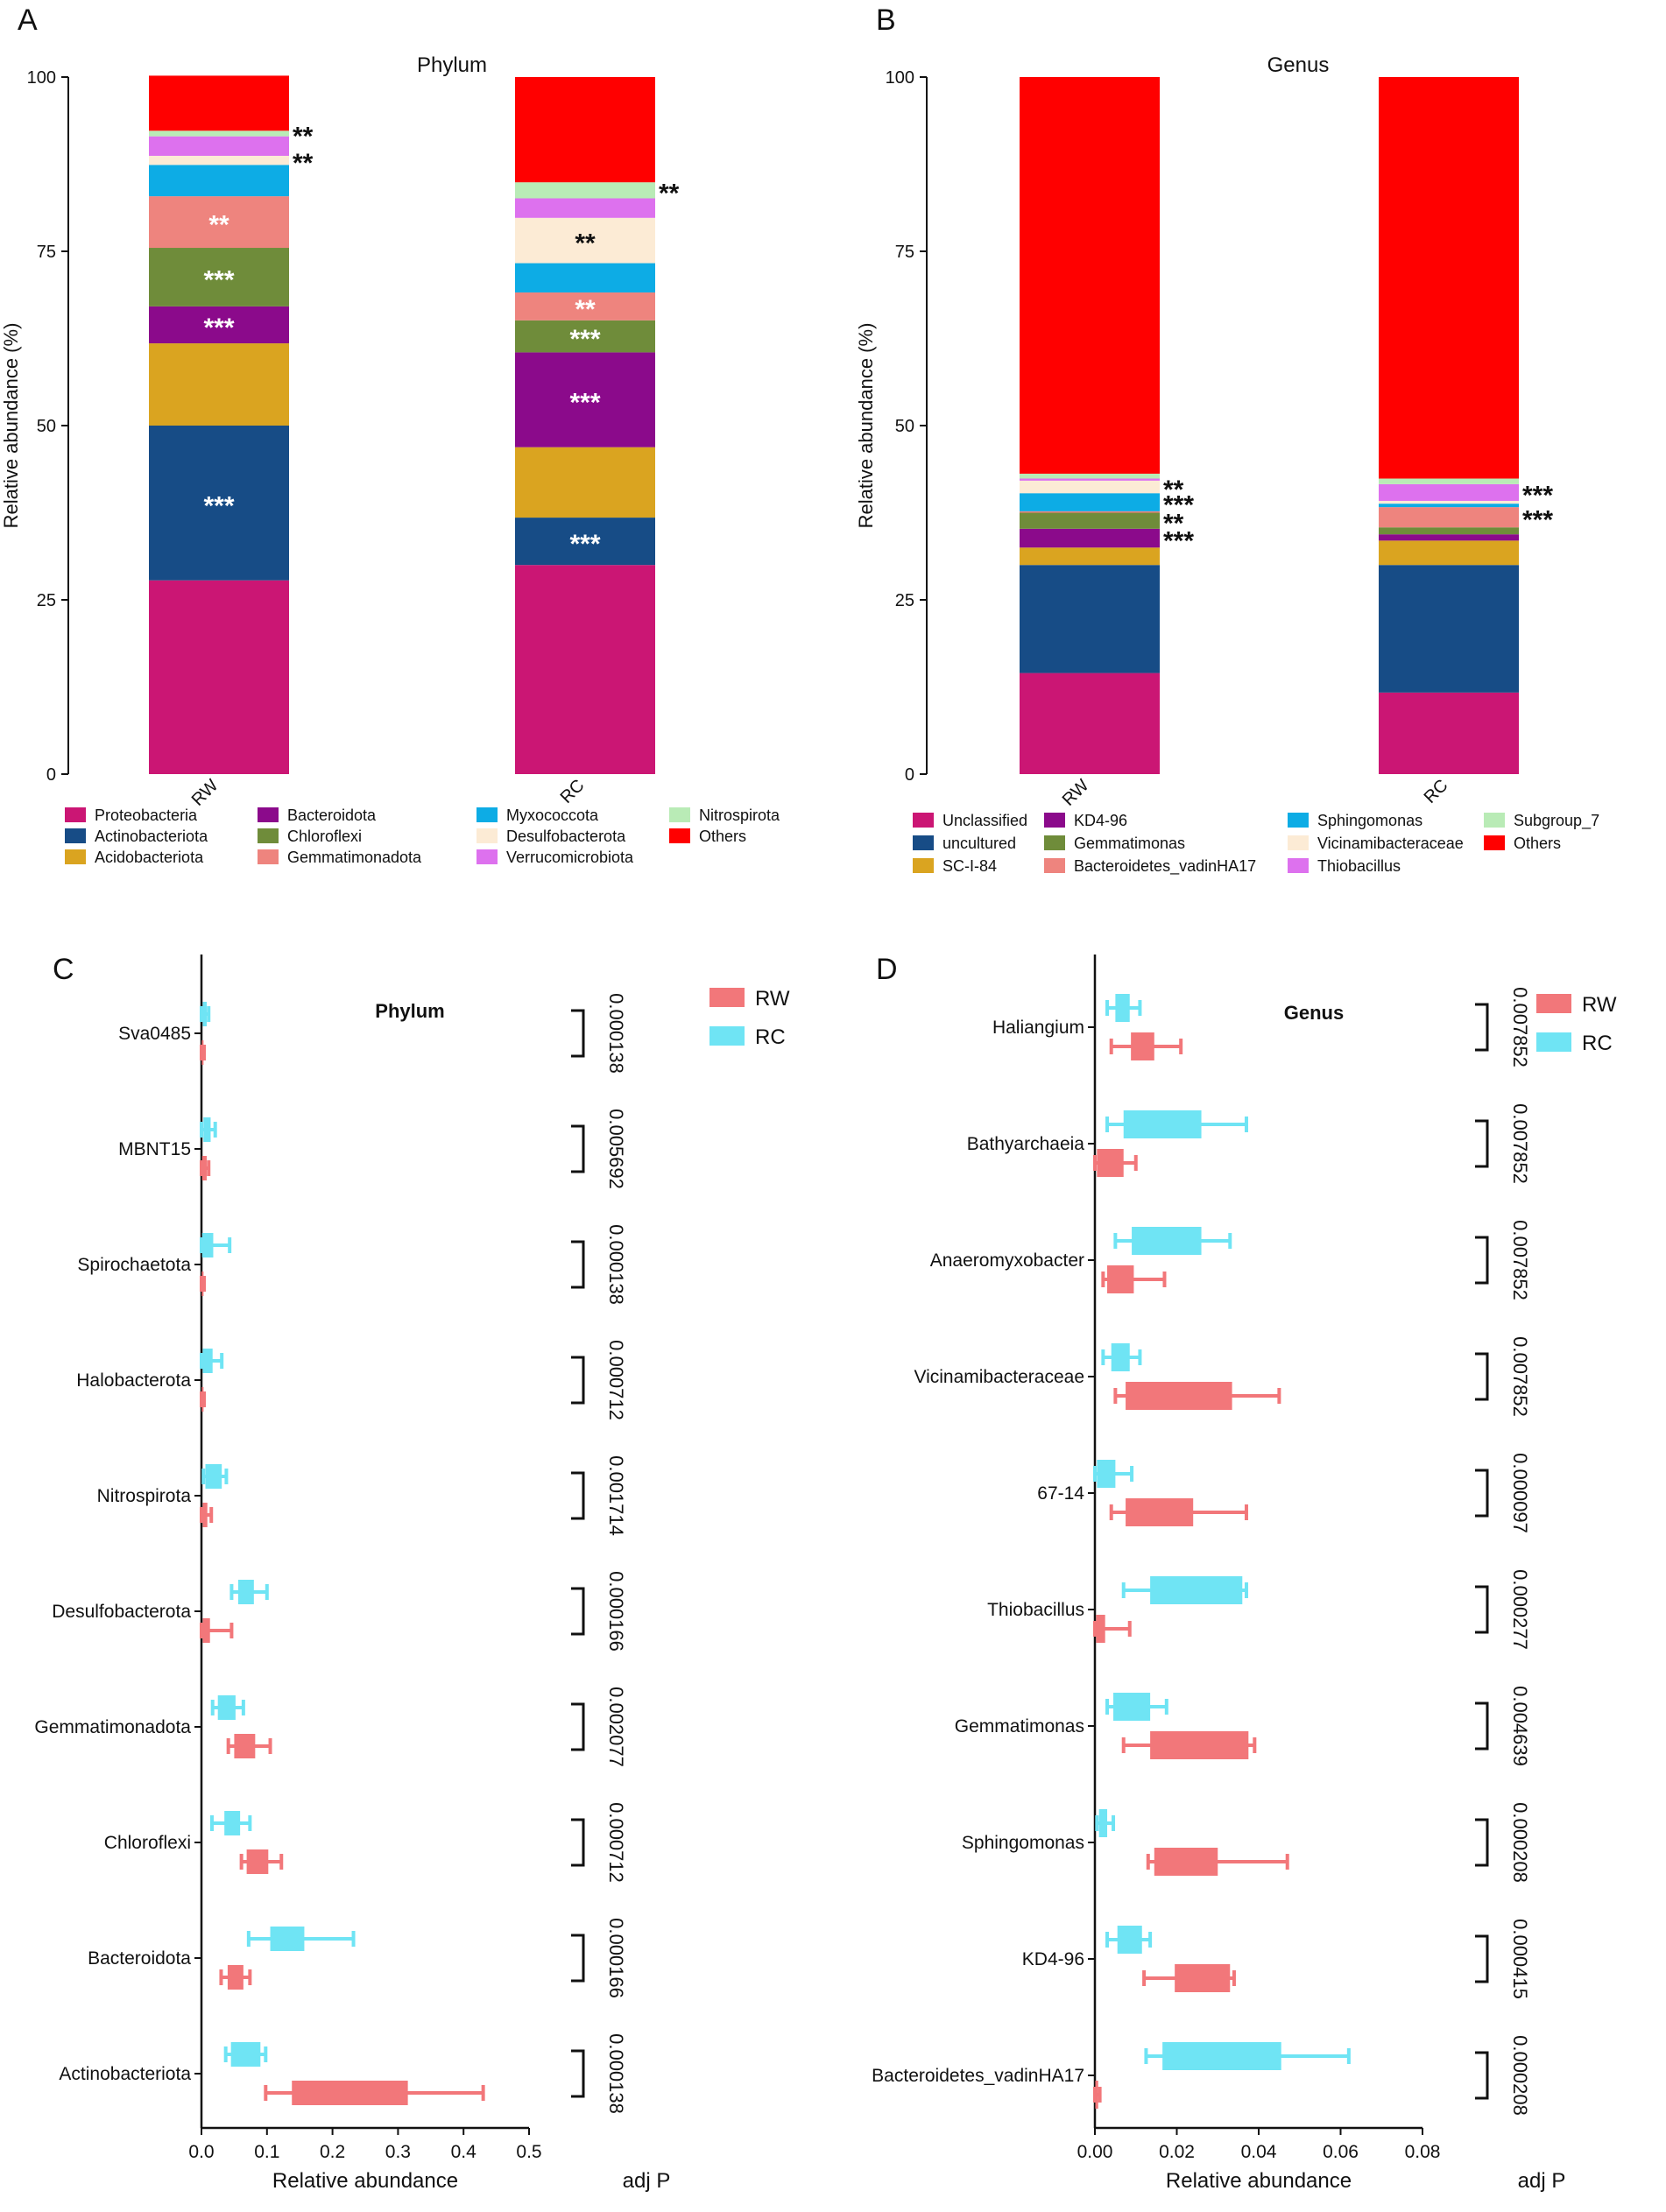  Describe the element at coordinates (999, 1377) in the screenshot. I see `taxon-label: Vicinamibacteraceae` at that location.